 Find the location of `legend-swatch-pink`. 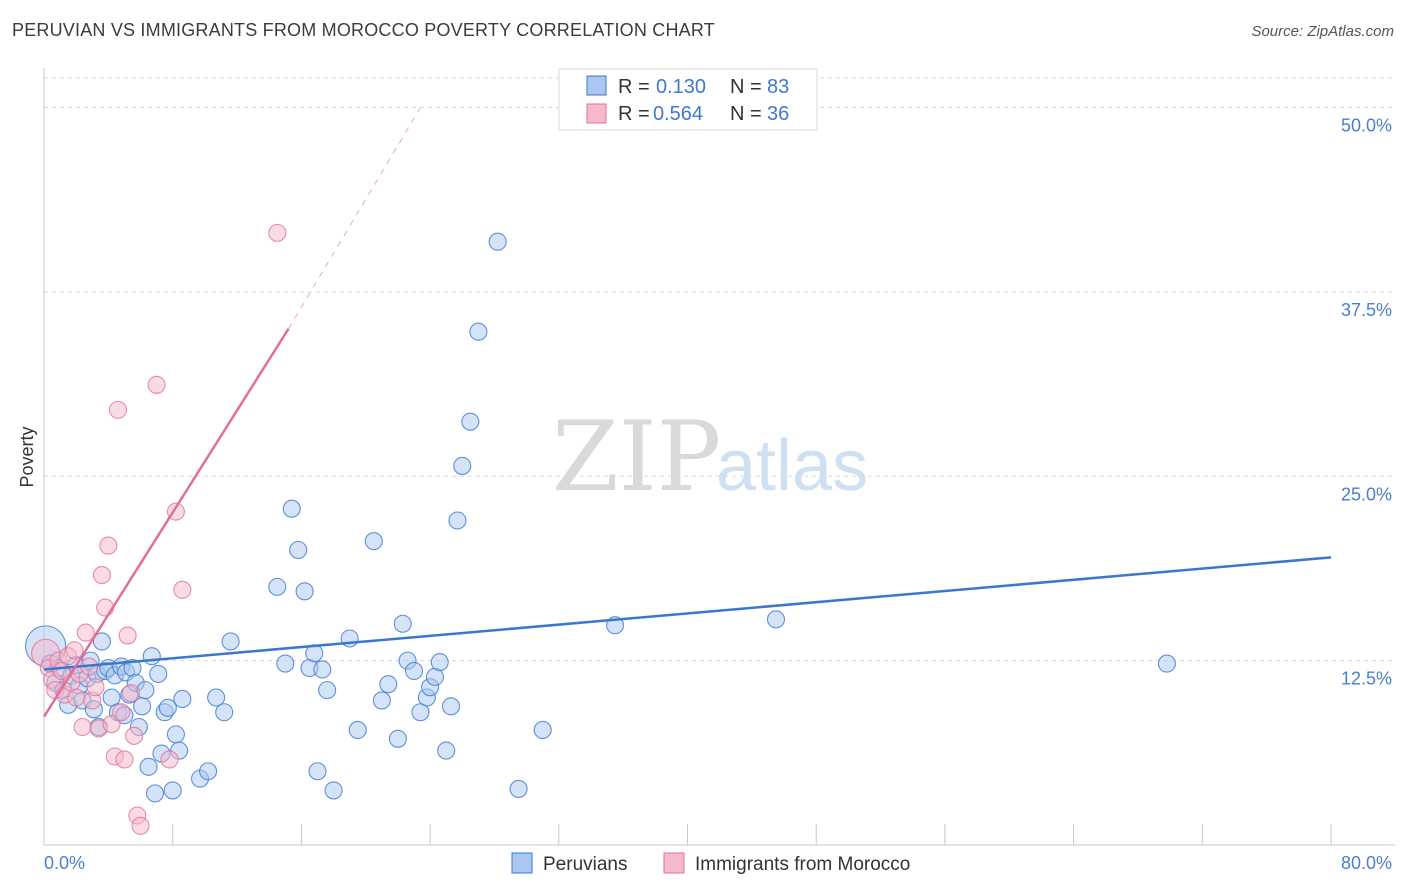

legend-swatch-pink is located at coordinates (596, 113).